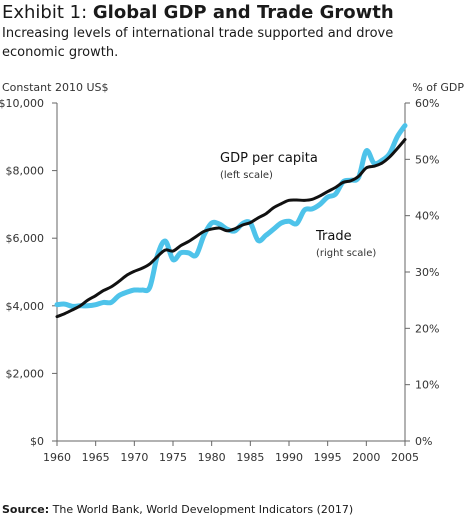 The height and width of the screenshot is (522, 468). What do you see at coordinates (243, 12) in the screenshot?
I see `title-main: Global GDP and Trade Growth` at bounding box center [243, 12].